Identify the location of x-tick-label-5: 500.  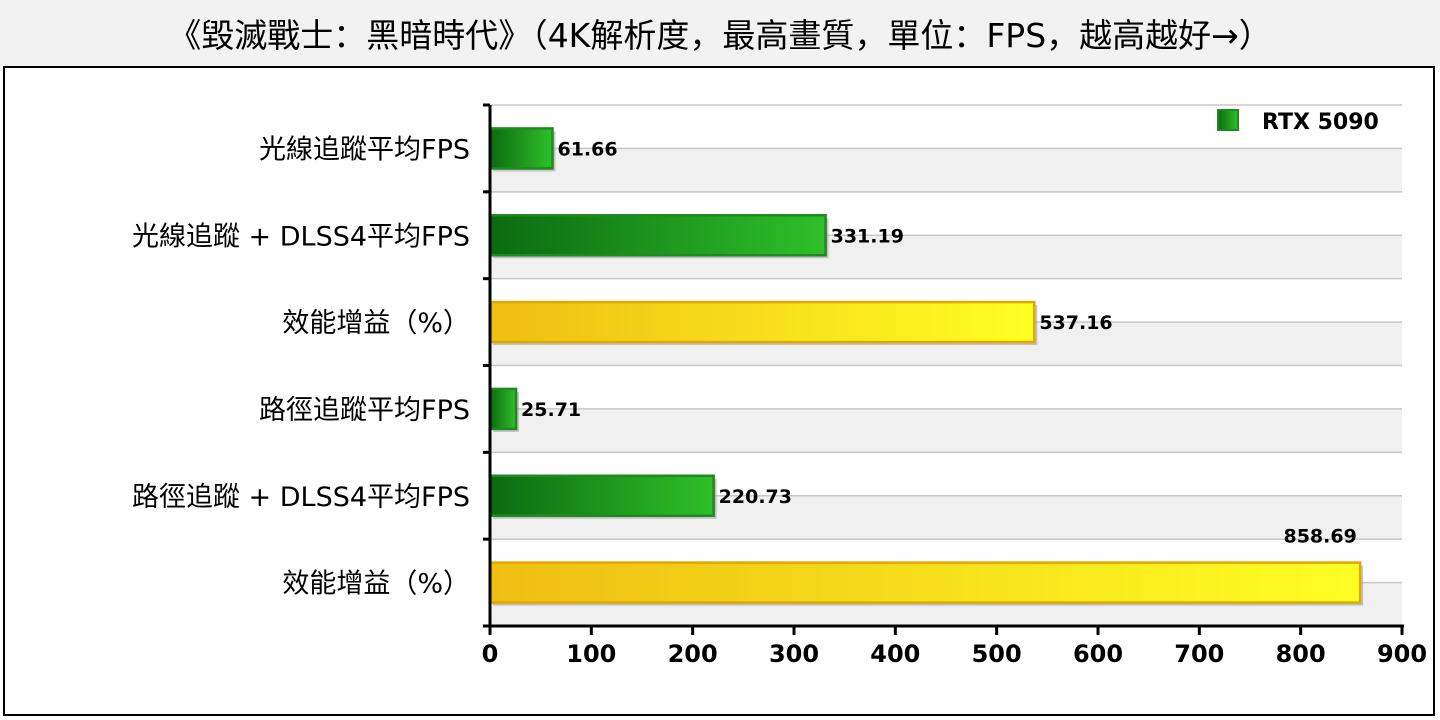
(997, 654).